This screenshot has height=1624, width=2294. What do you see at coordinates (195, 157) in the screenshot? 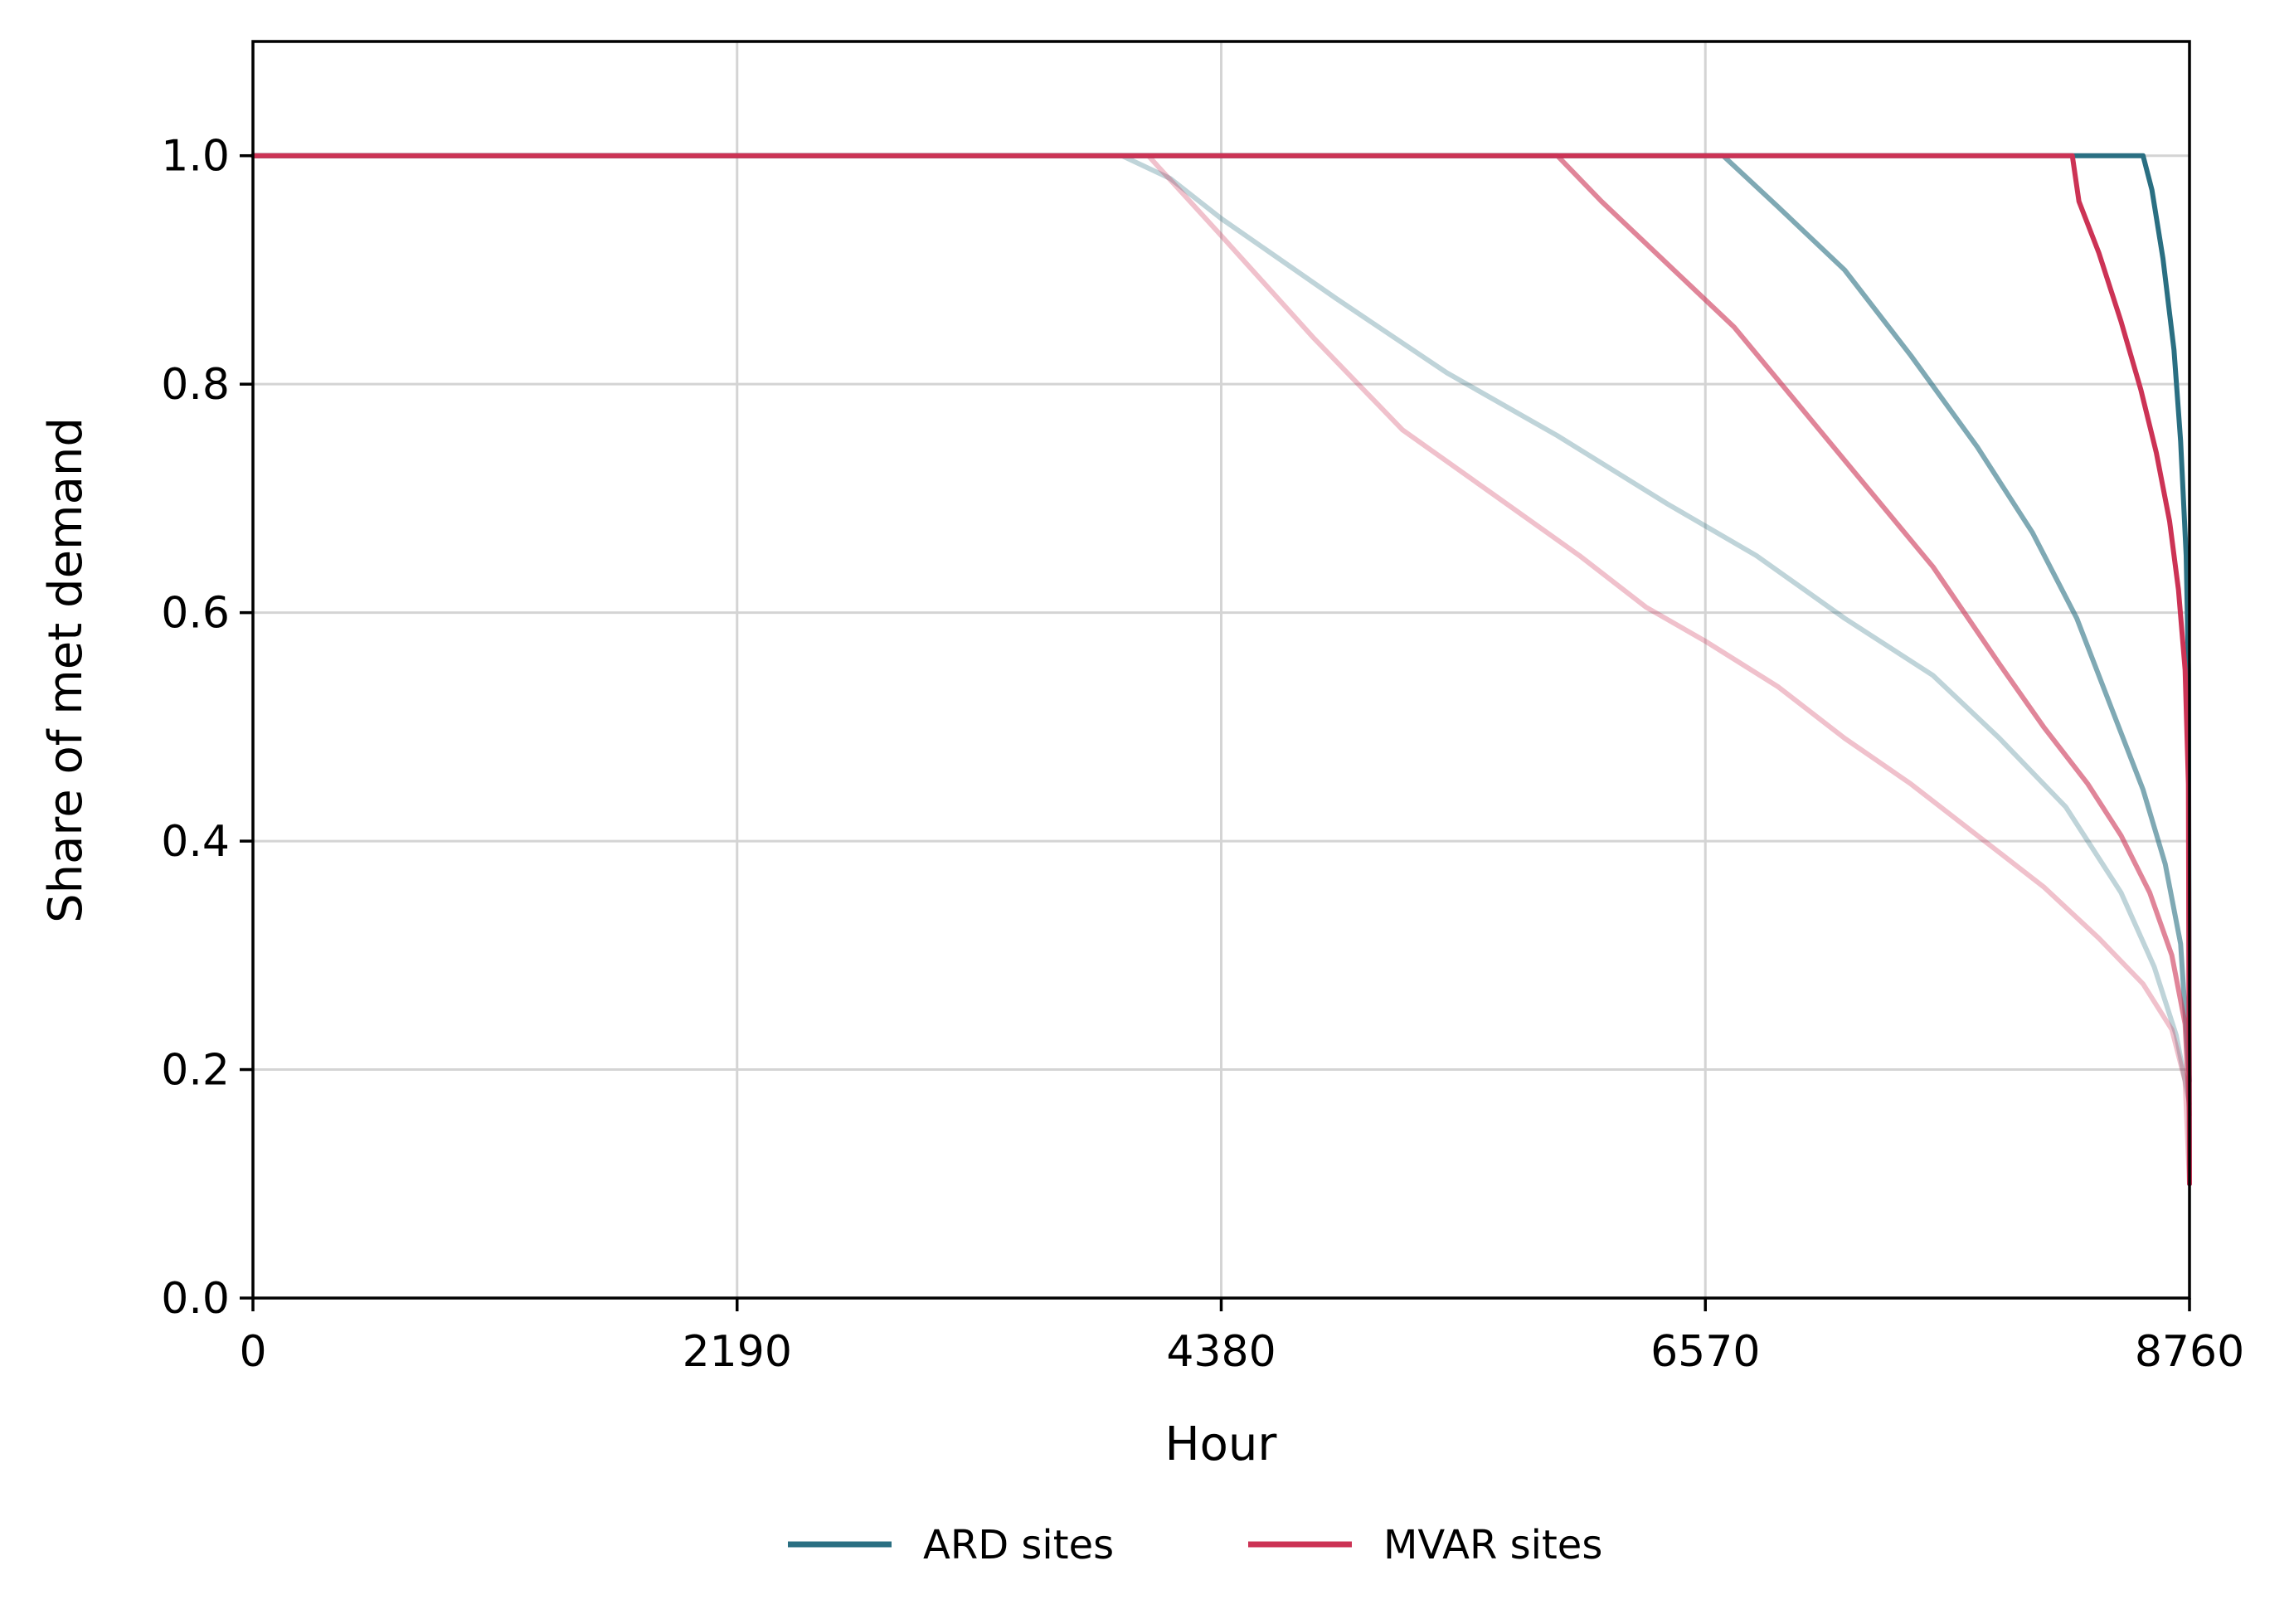
I see `y-tick-label: 1.0` at bounding box center [195, 157].